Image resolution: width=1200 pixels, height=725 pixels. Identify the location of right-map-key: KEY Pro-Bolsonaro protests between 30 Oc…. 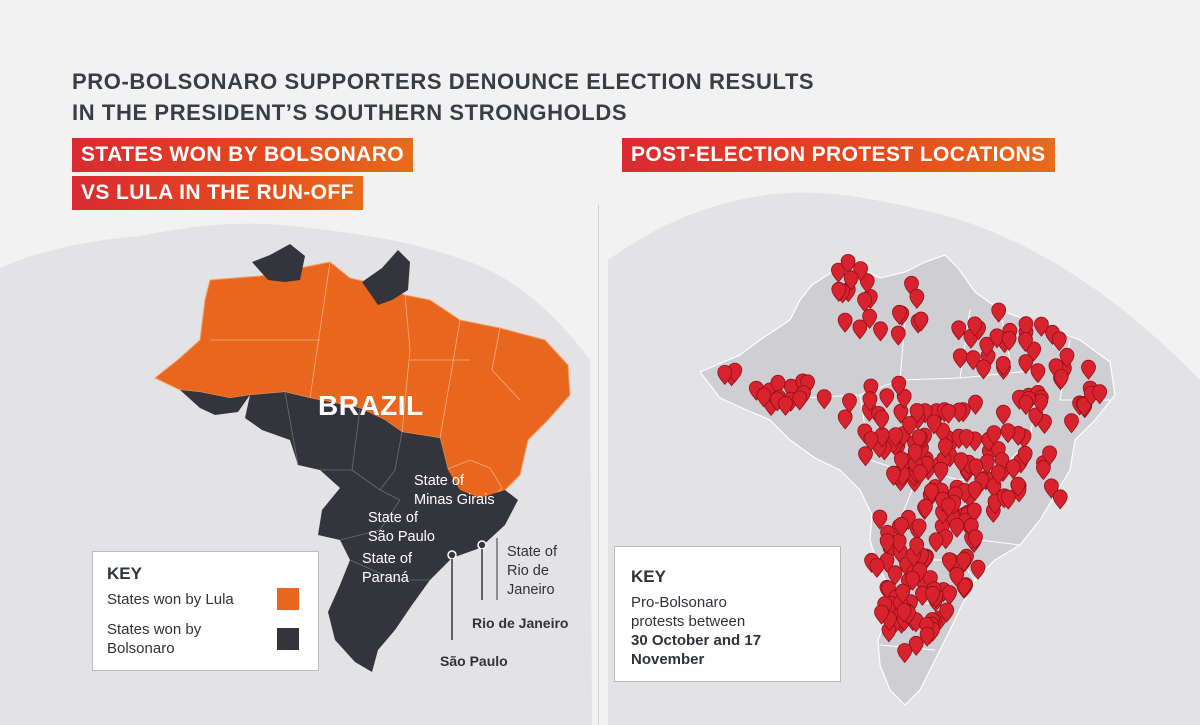
(727, 614).